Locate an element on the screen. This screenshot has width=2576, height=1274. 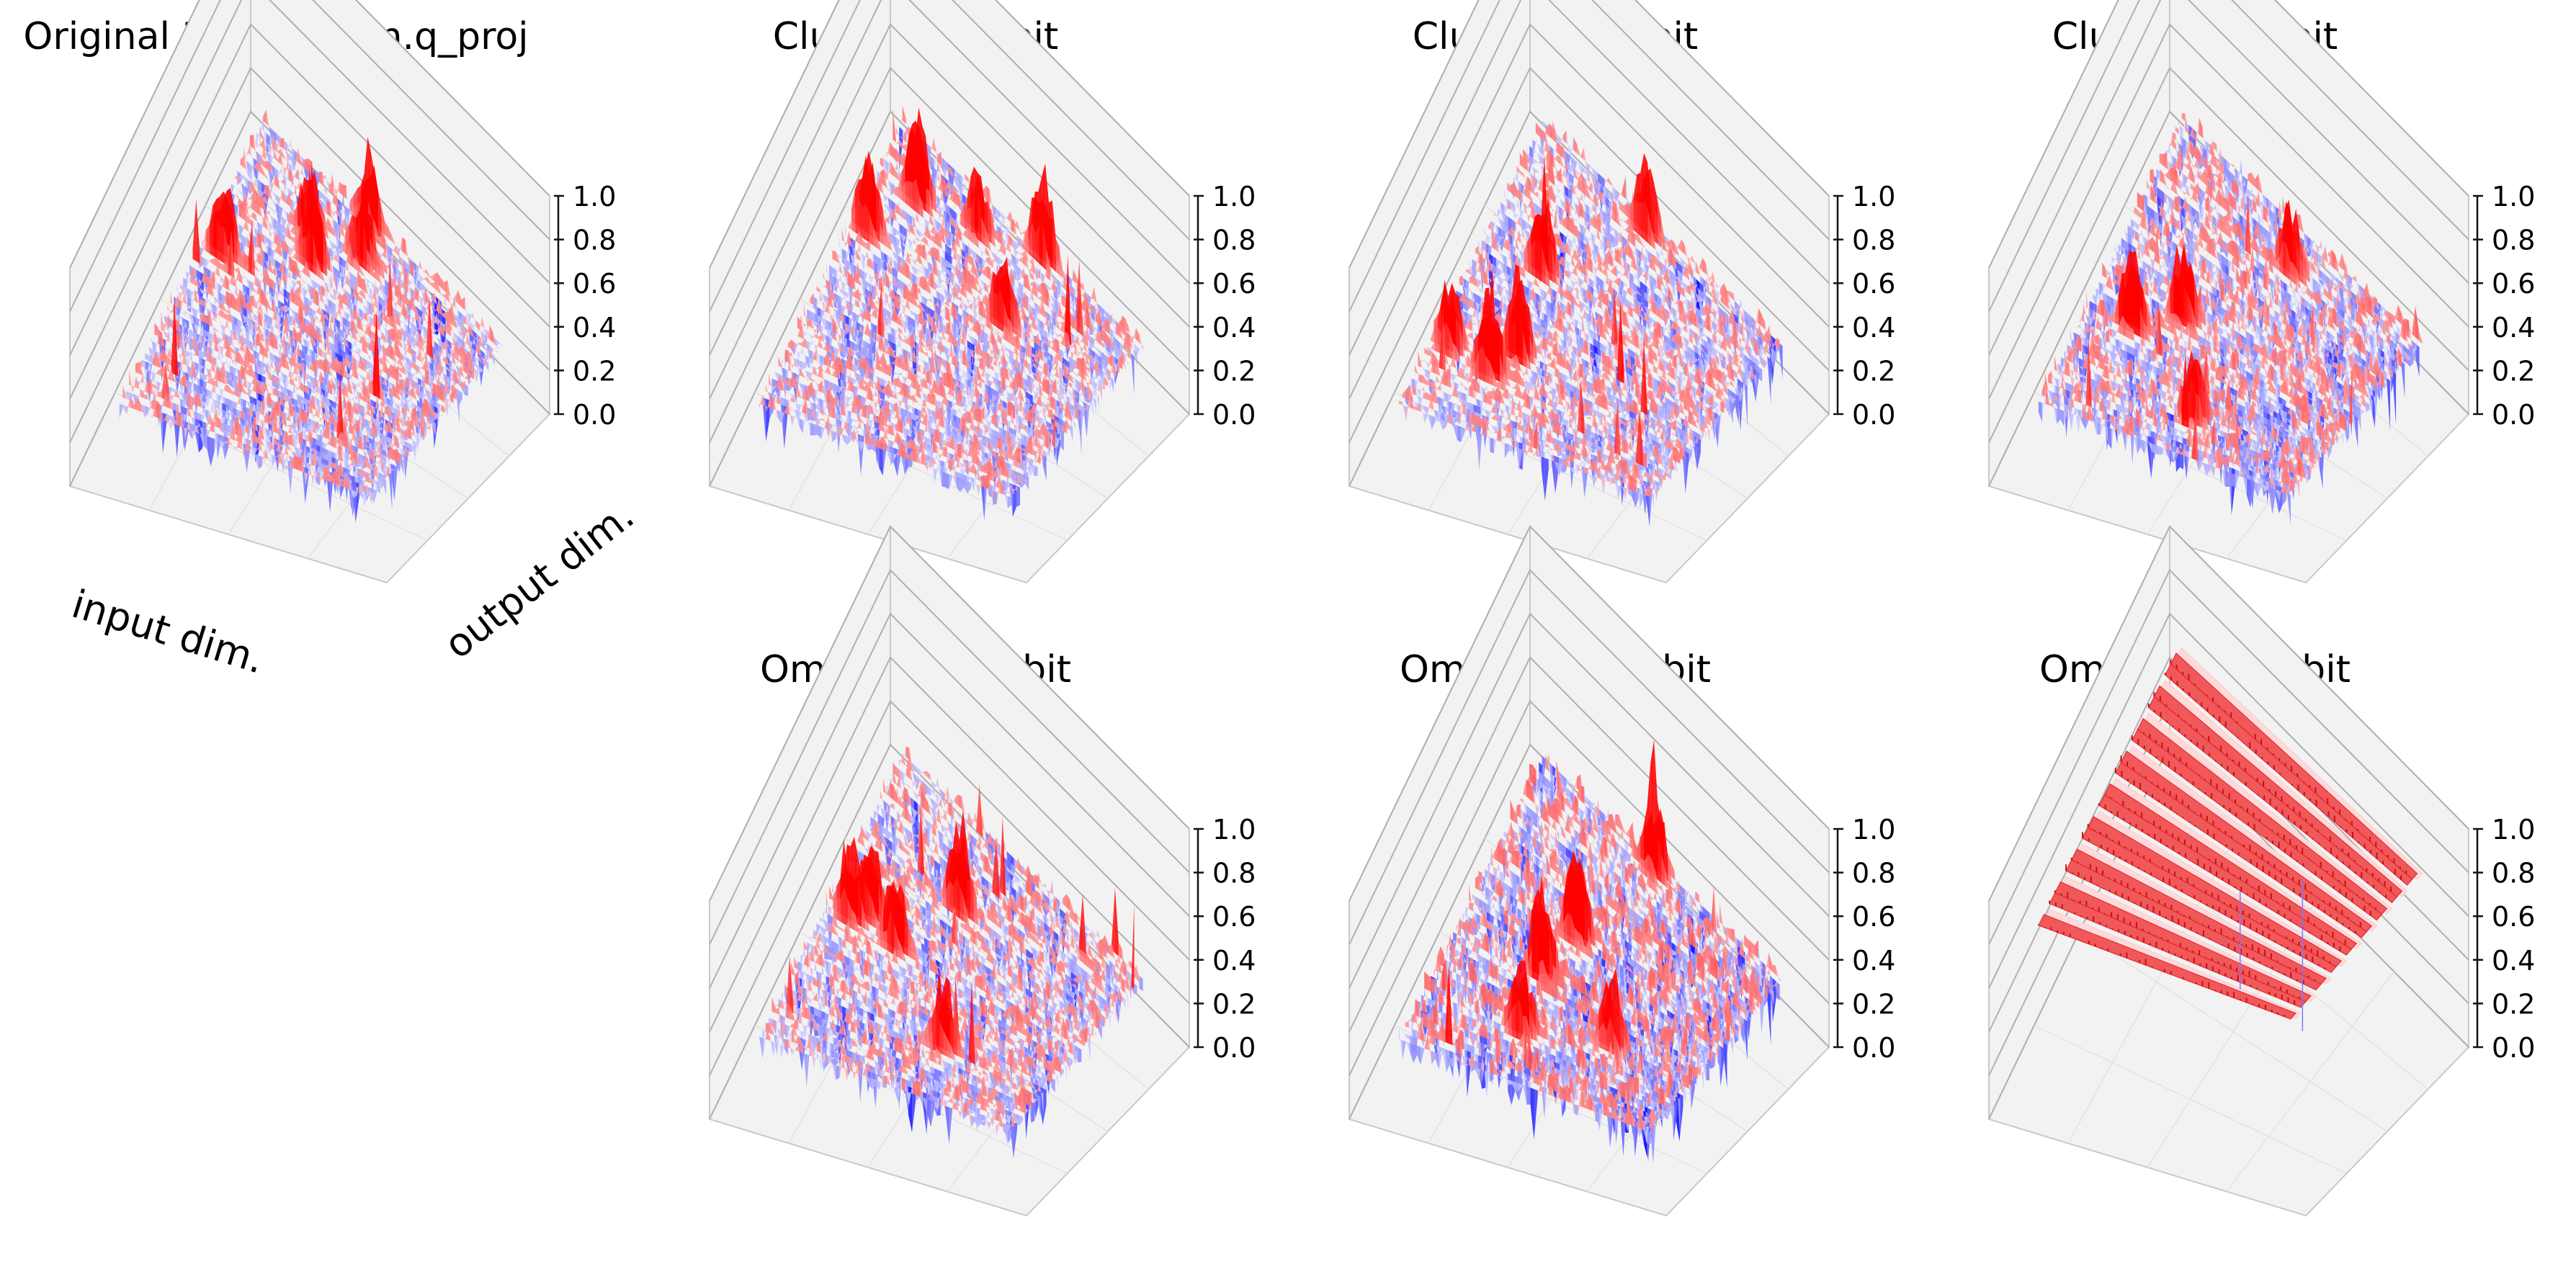
z-tick-label: 0.8 is located at coordinates (594, 240).